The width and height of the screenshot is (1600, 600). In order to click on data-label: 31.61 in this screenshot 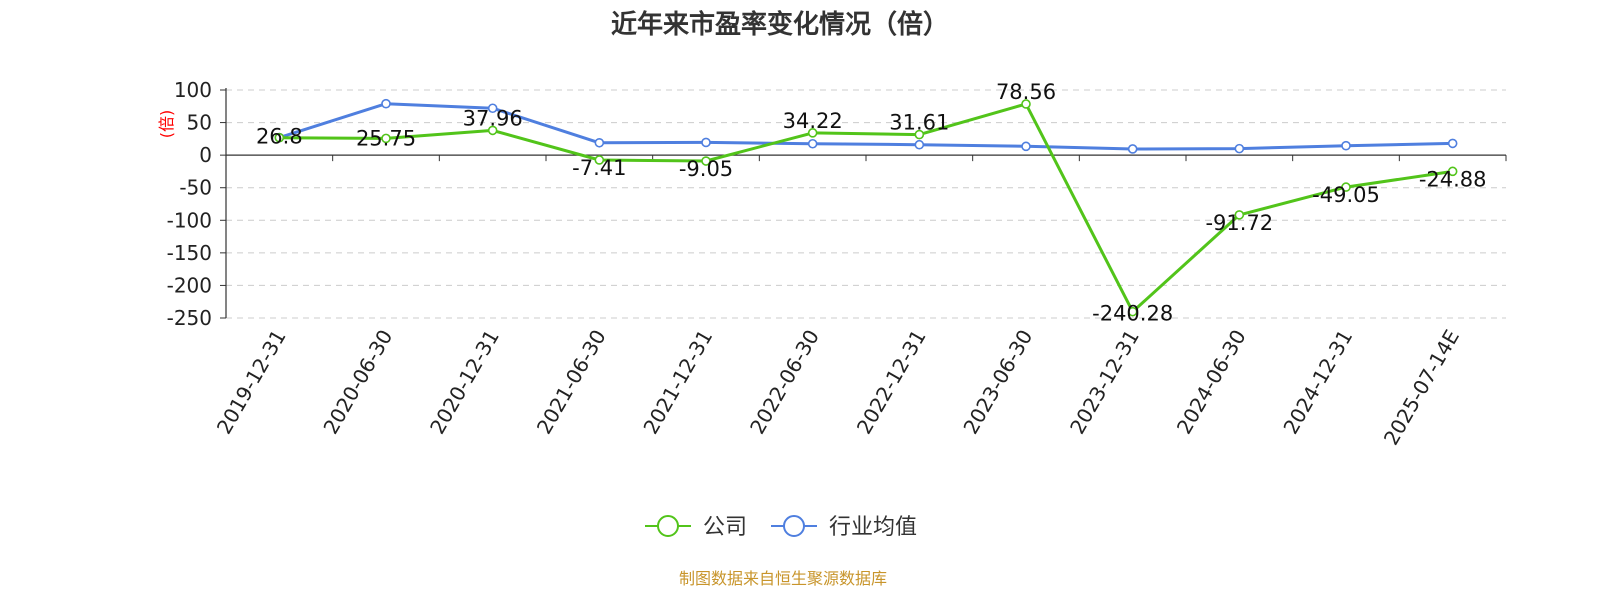, I will do `click(919, 123)`.